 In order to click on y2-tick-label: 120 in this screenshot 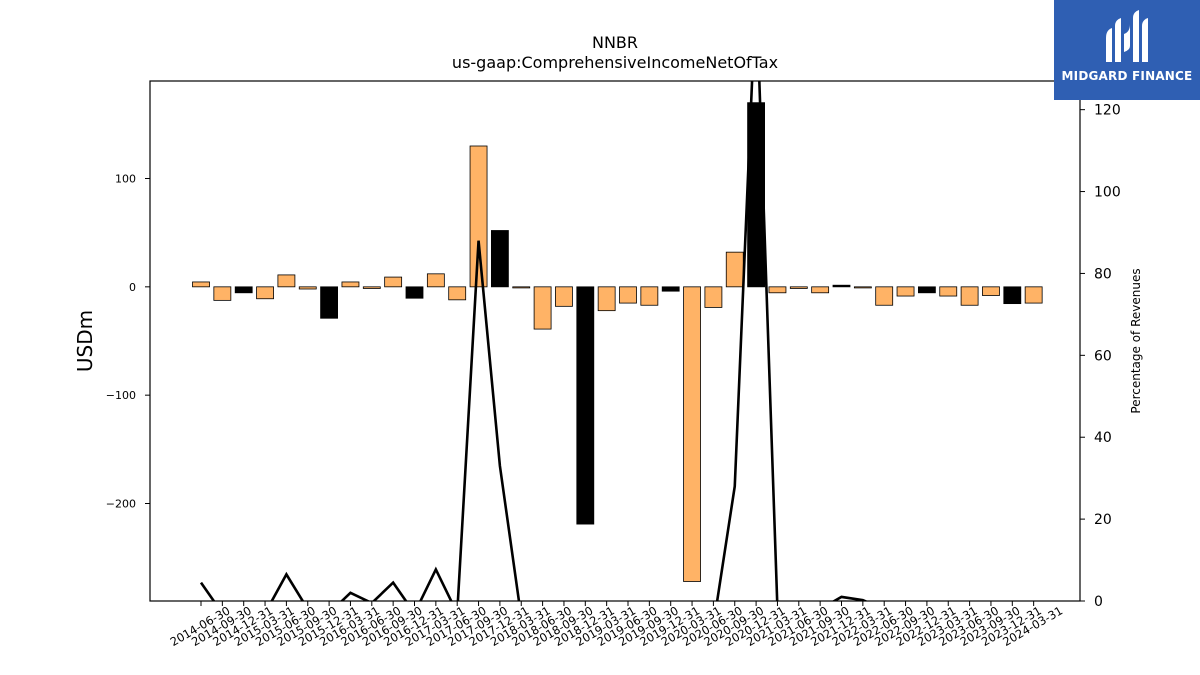, I will do `click(1107, 111)`.